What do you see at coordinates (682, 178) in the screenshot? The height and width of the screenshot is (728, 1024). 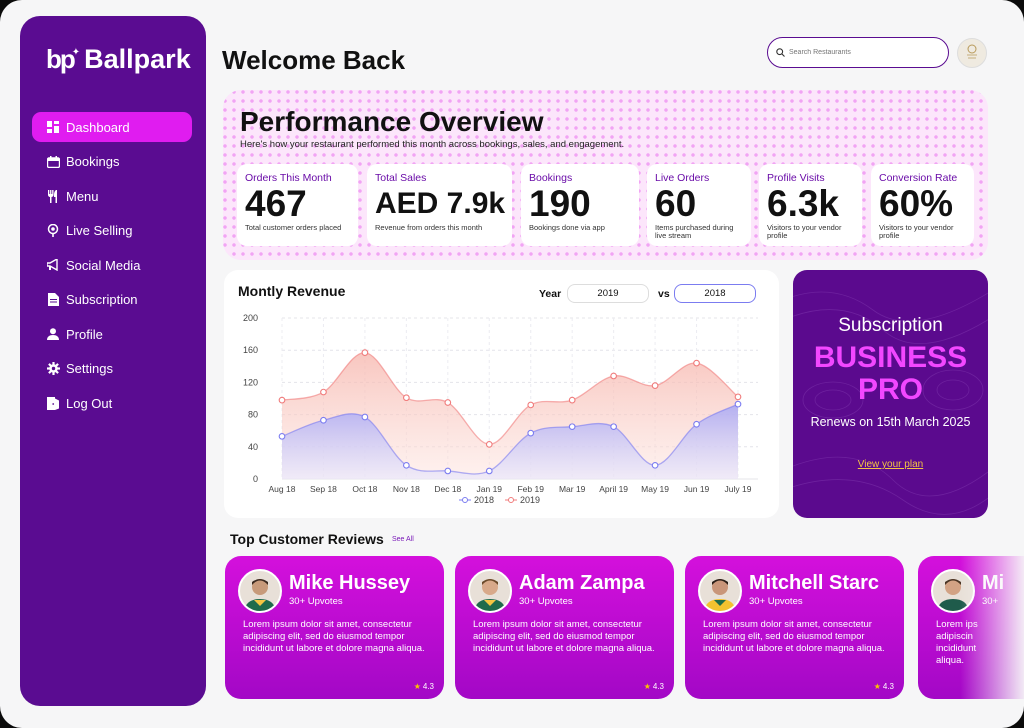 I see `stat-label: Live Orders` at bounding box center [682, 178].